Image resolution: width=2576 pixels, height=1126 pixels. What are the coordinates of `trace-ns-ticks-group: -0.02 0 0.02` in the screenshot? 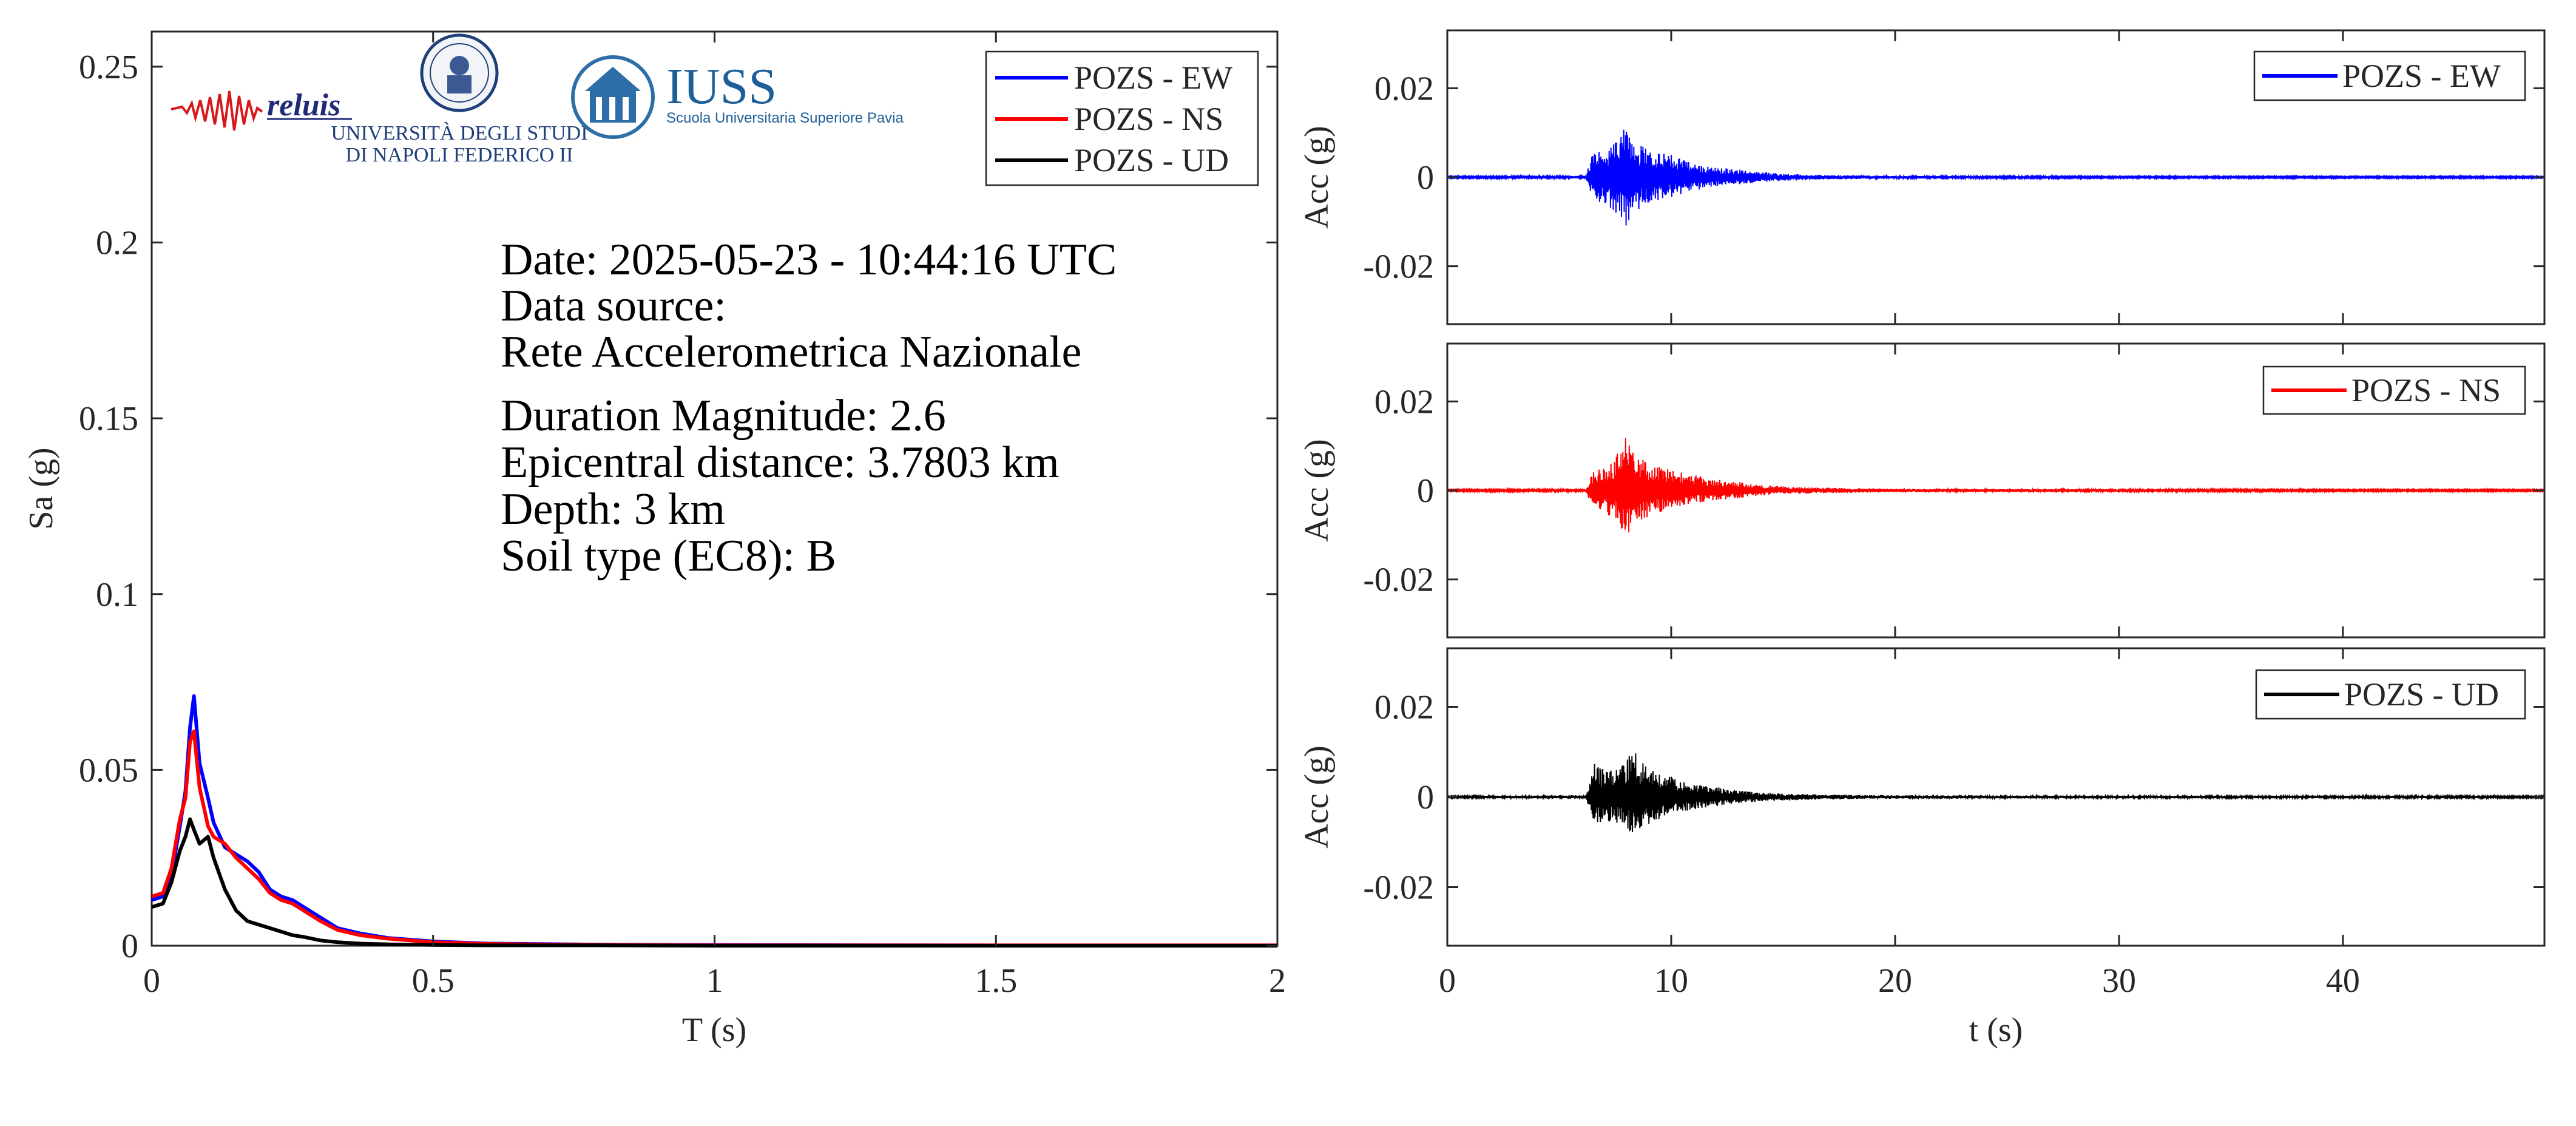 It's located at (1953, 490).